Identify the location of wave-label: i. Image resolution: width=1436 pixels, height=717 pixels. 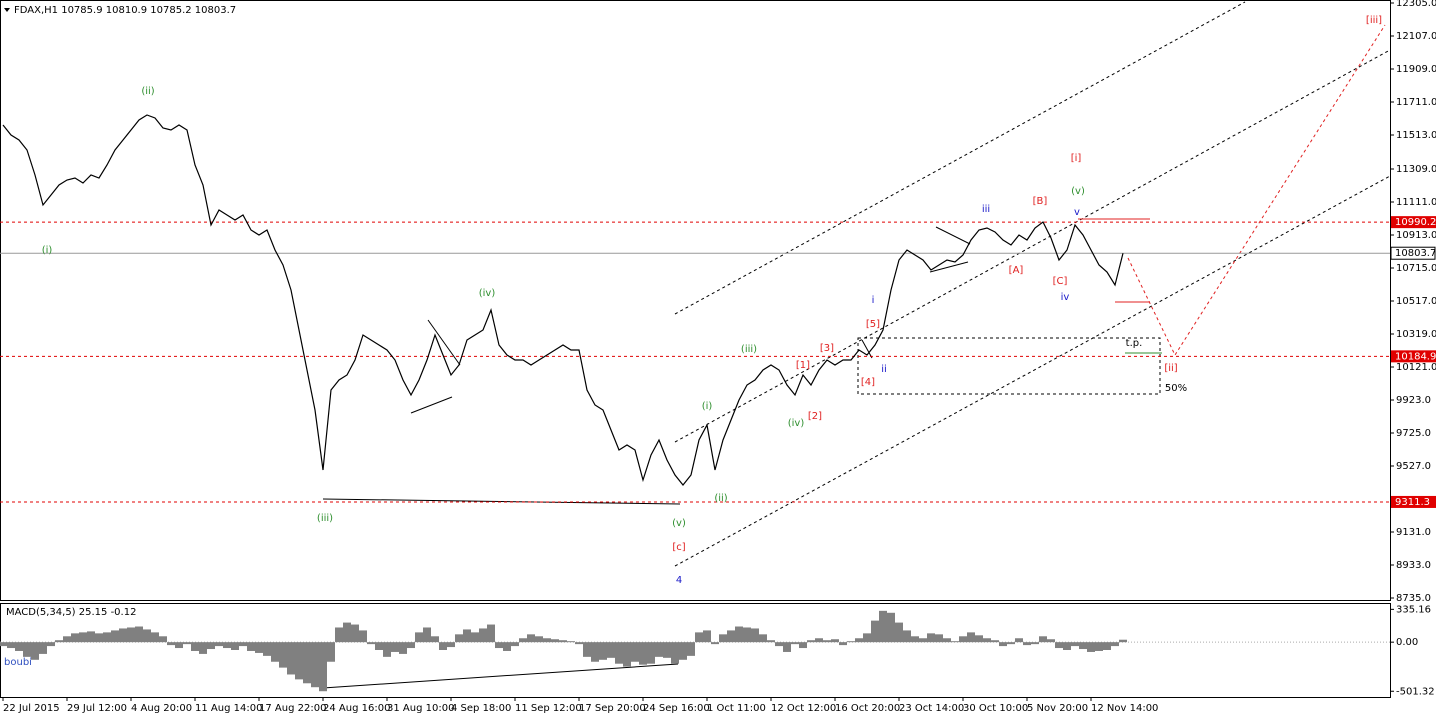
(873, 300).